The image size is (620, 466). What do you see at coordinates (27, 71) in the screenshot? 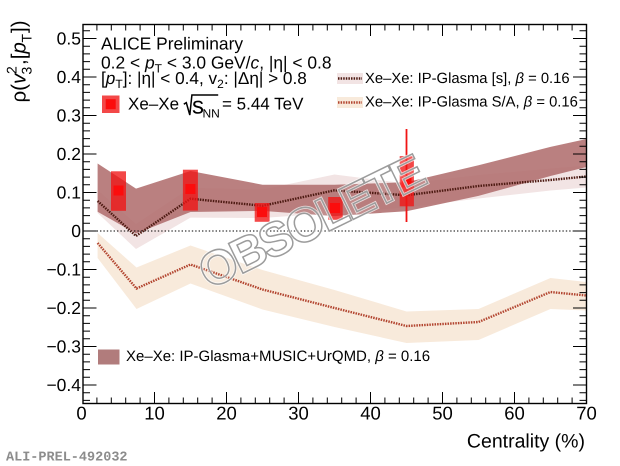
I see `svg-text: 3` at bounding box center [27, 71].